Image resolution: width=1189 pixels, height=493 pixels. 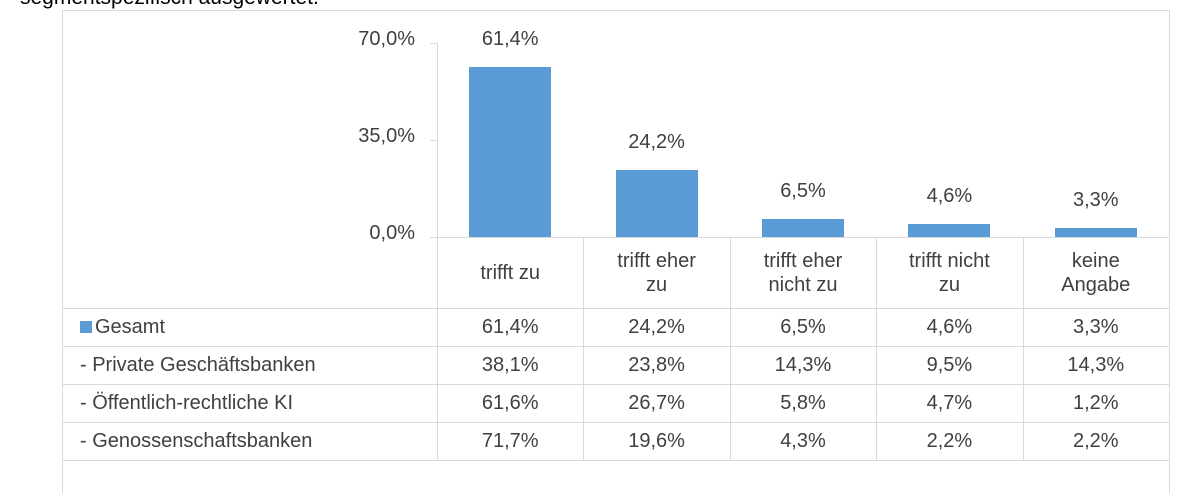 I want to click on table-cell: 38,1%, so click(x=510, y=365).